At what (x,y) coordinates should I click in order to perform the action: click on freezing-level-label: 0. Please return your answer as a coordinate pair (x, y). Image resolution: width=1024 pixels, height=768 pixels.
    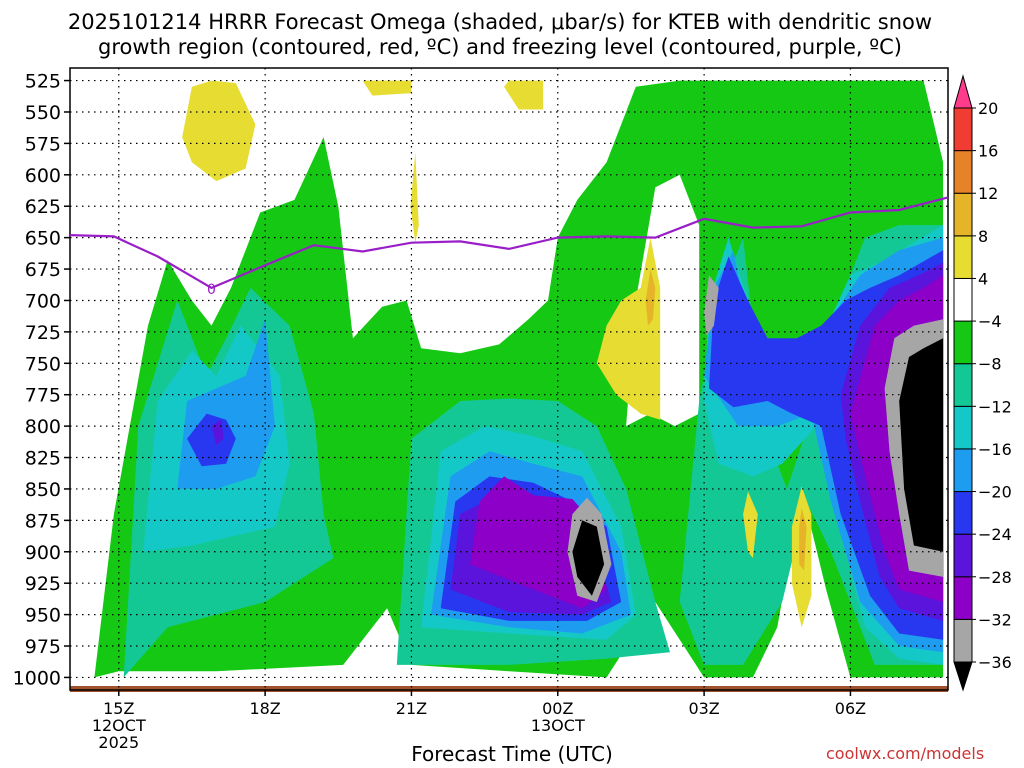
    Looking at the image, I should click on (211, 290).